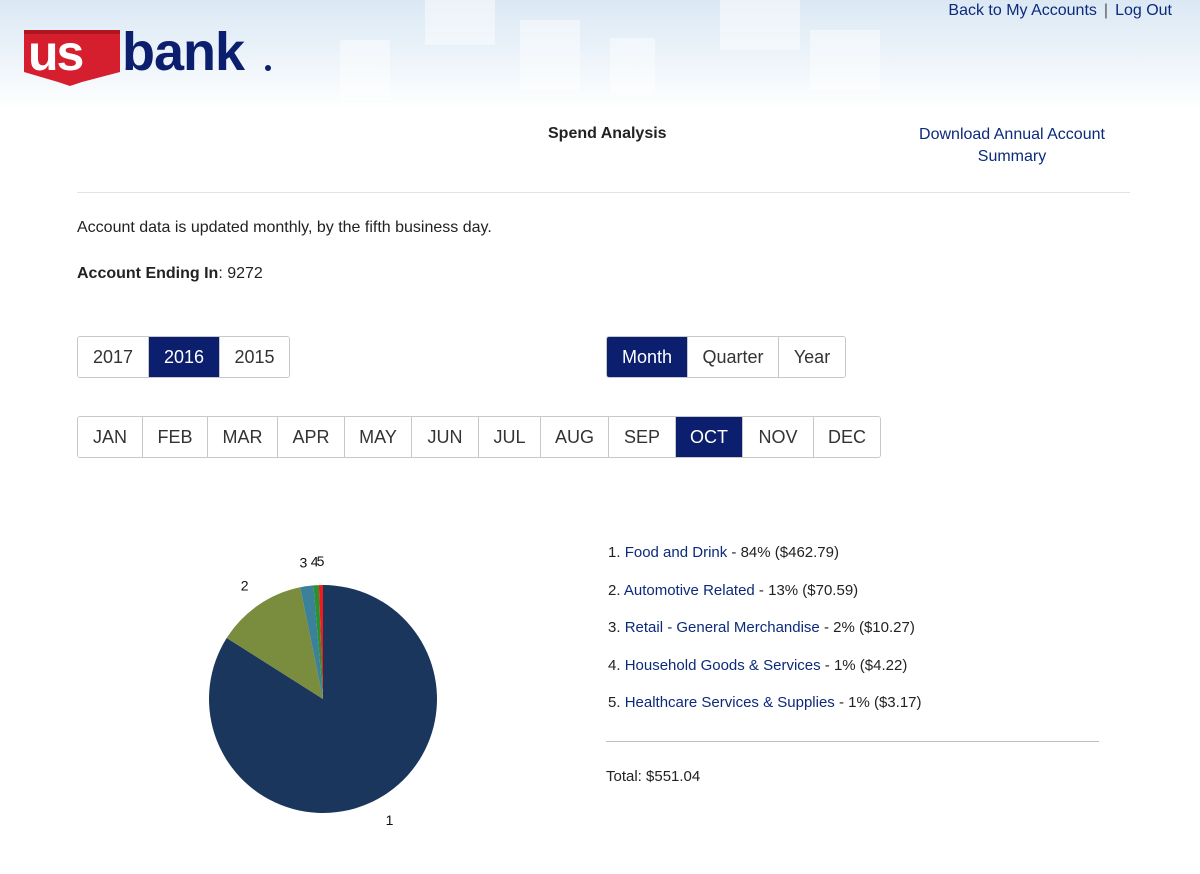  Describe the element at coordinates (642, 437) in the screenshot. I see `month-button-sep: SEP` at that location.